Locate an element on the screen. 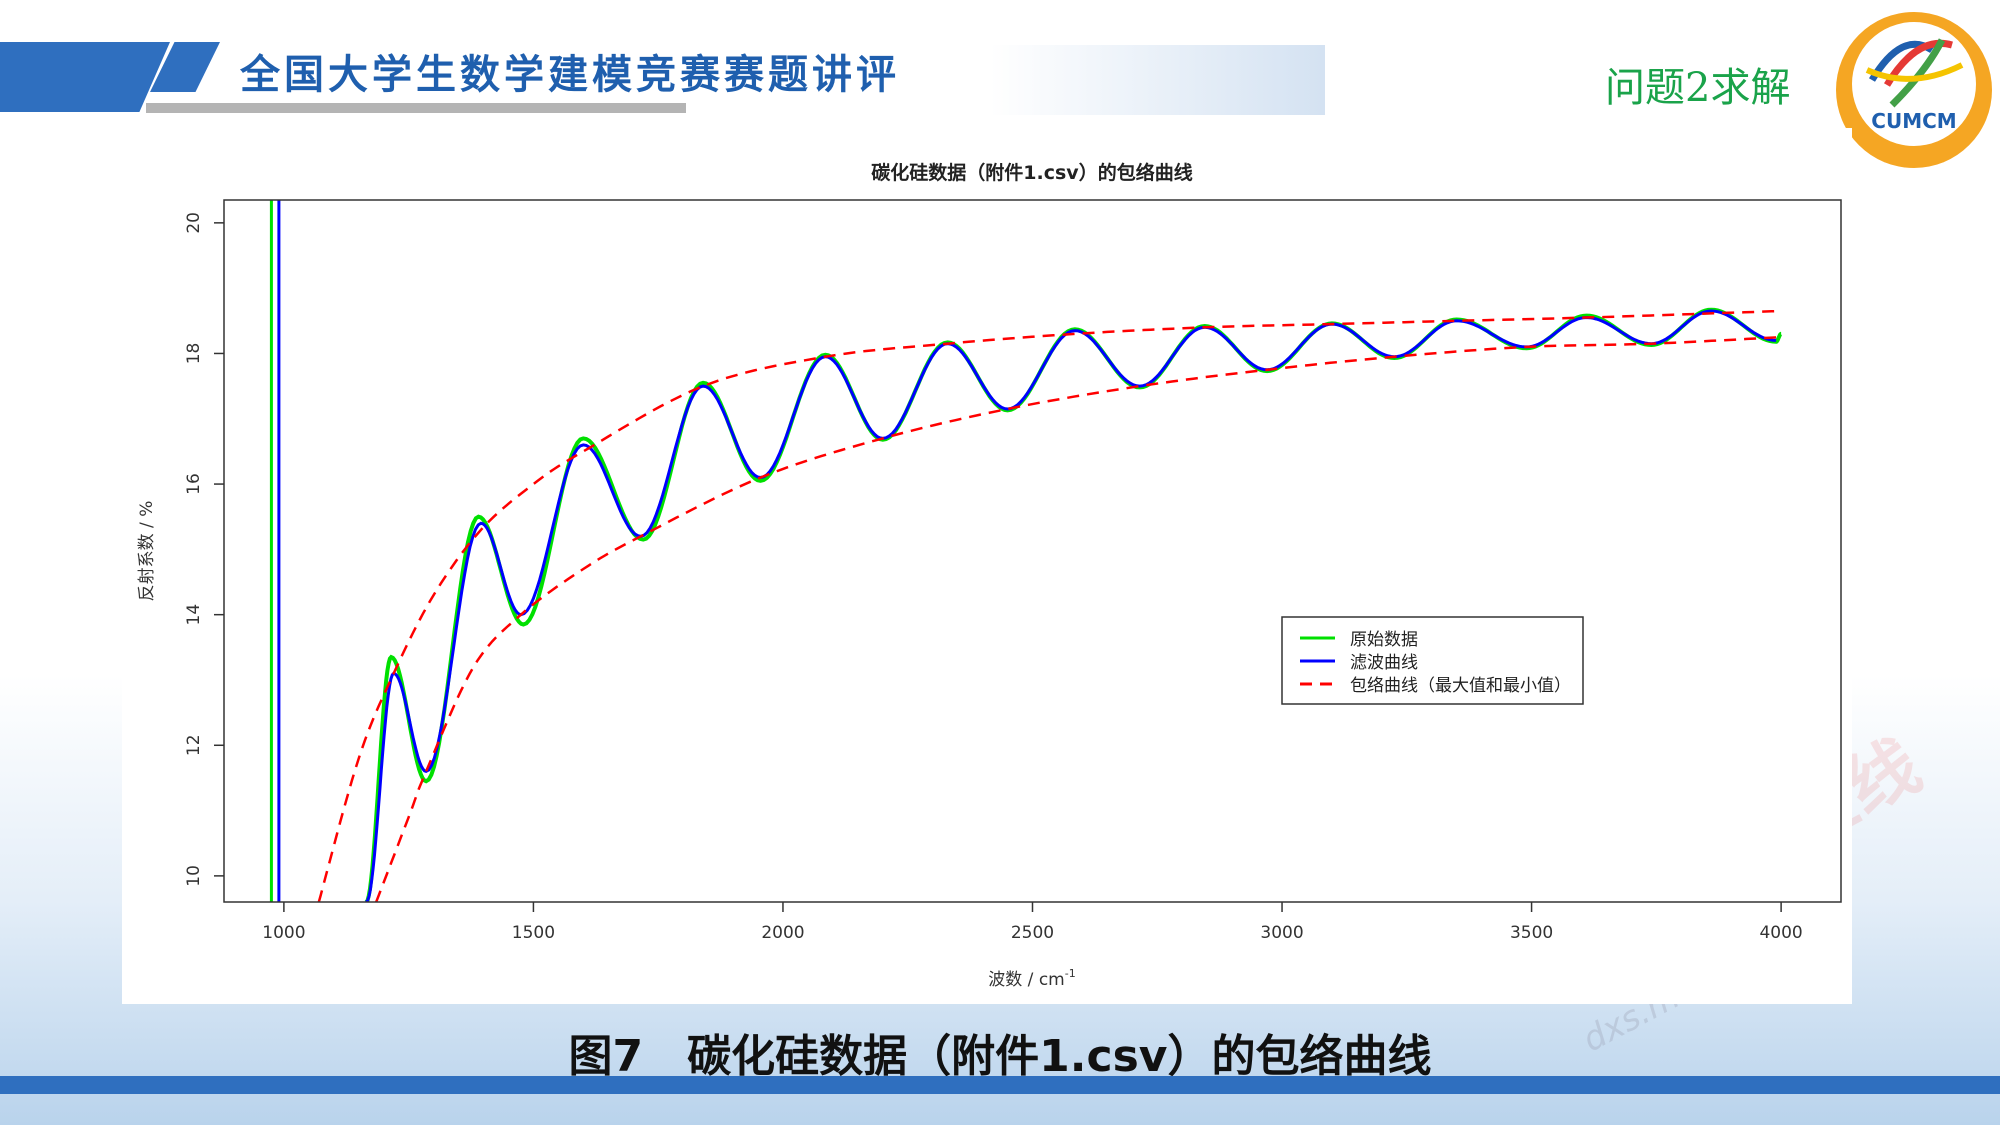 The height and width of the screenshot is (1125, 2000). legend-label-filtered: 滤波曲线 is located at coordinates (1384, 663).